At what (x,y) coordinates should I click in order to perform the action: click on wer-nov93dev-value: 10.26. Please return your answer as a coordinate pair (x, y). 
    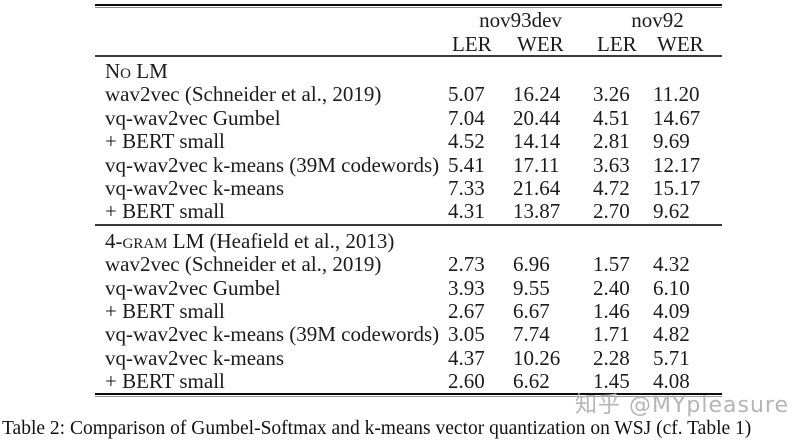
    Looking at the image, I should click on (537, 357).